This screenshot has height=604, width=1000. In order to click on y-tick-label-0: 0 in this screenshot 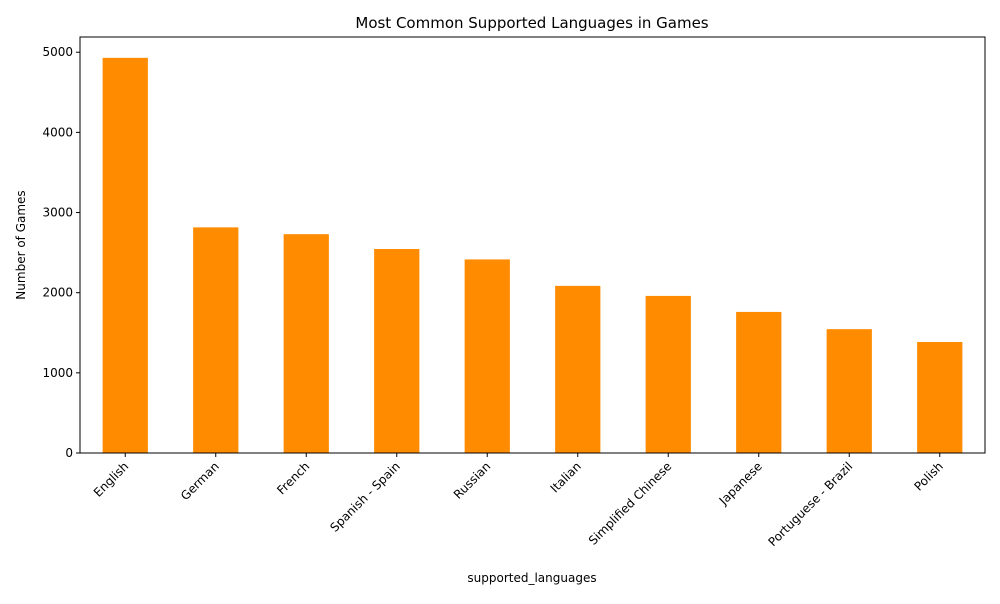, I will do `click(69, 453)`.